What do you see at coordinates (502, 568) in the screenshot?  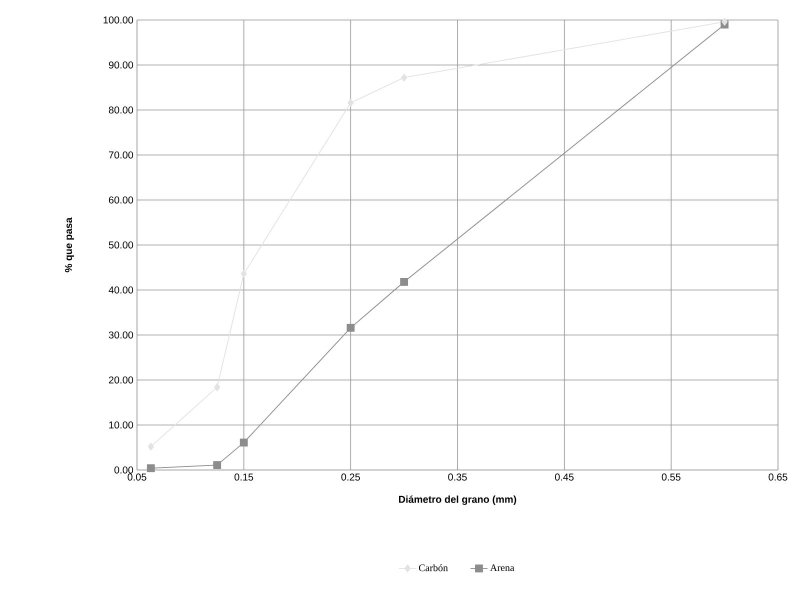 I see `legend-label: Arena` at bounding box center [502, 568].